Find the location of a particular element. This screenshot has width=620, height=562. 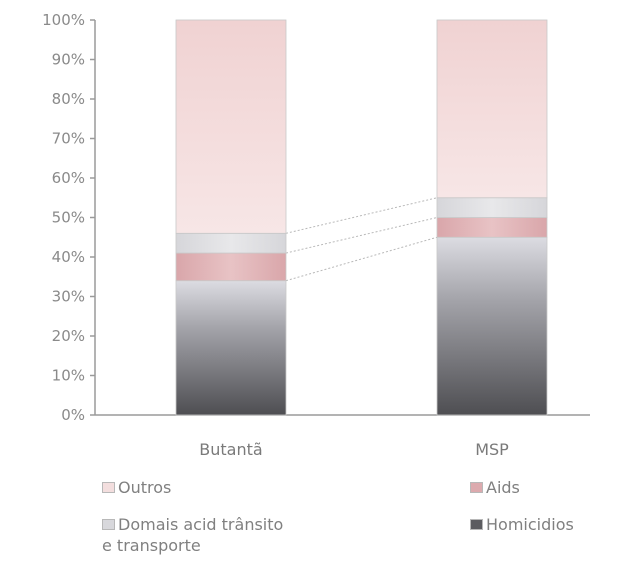

bar-segment-outros-butanta is located at coordinates (231, 126).